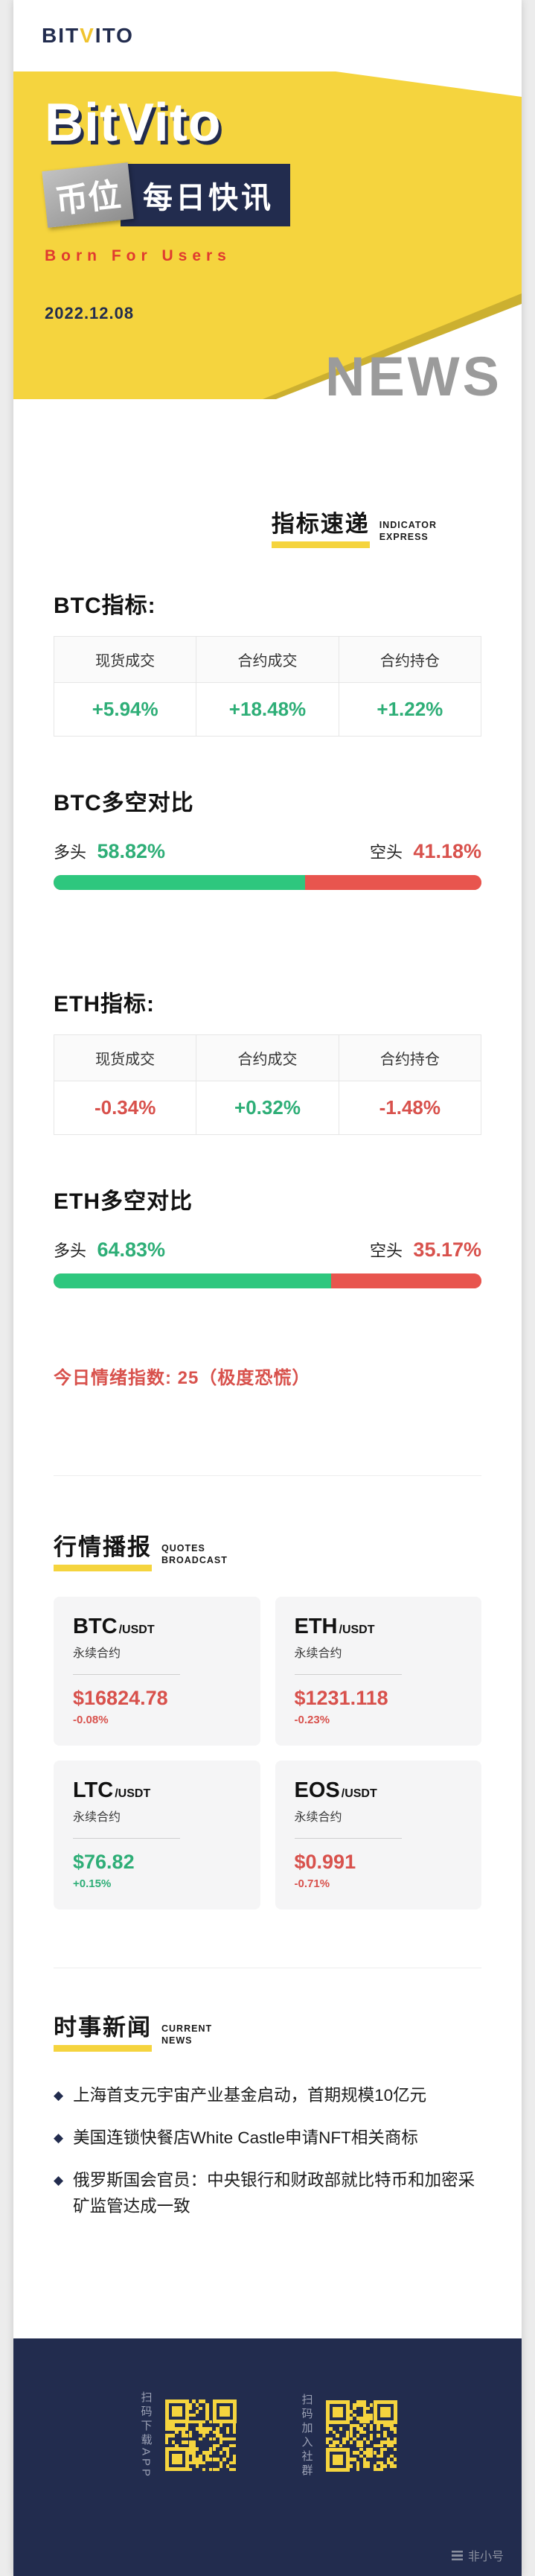  What do you see at coordinates (120, 1698) in the screenshot?
I see `pair-price: $16824.78` at bounding box center [120, 1698].